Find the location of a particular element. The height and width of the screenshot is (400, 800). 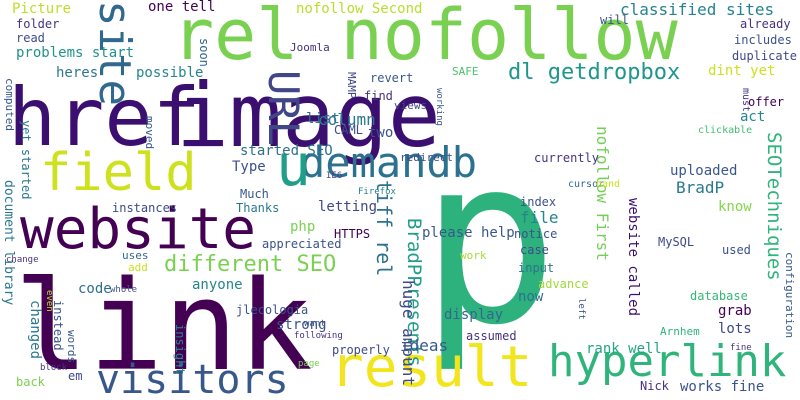

word: SAFE is located at coordinates (465, 71).